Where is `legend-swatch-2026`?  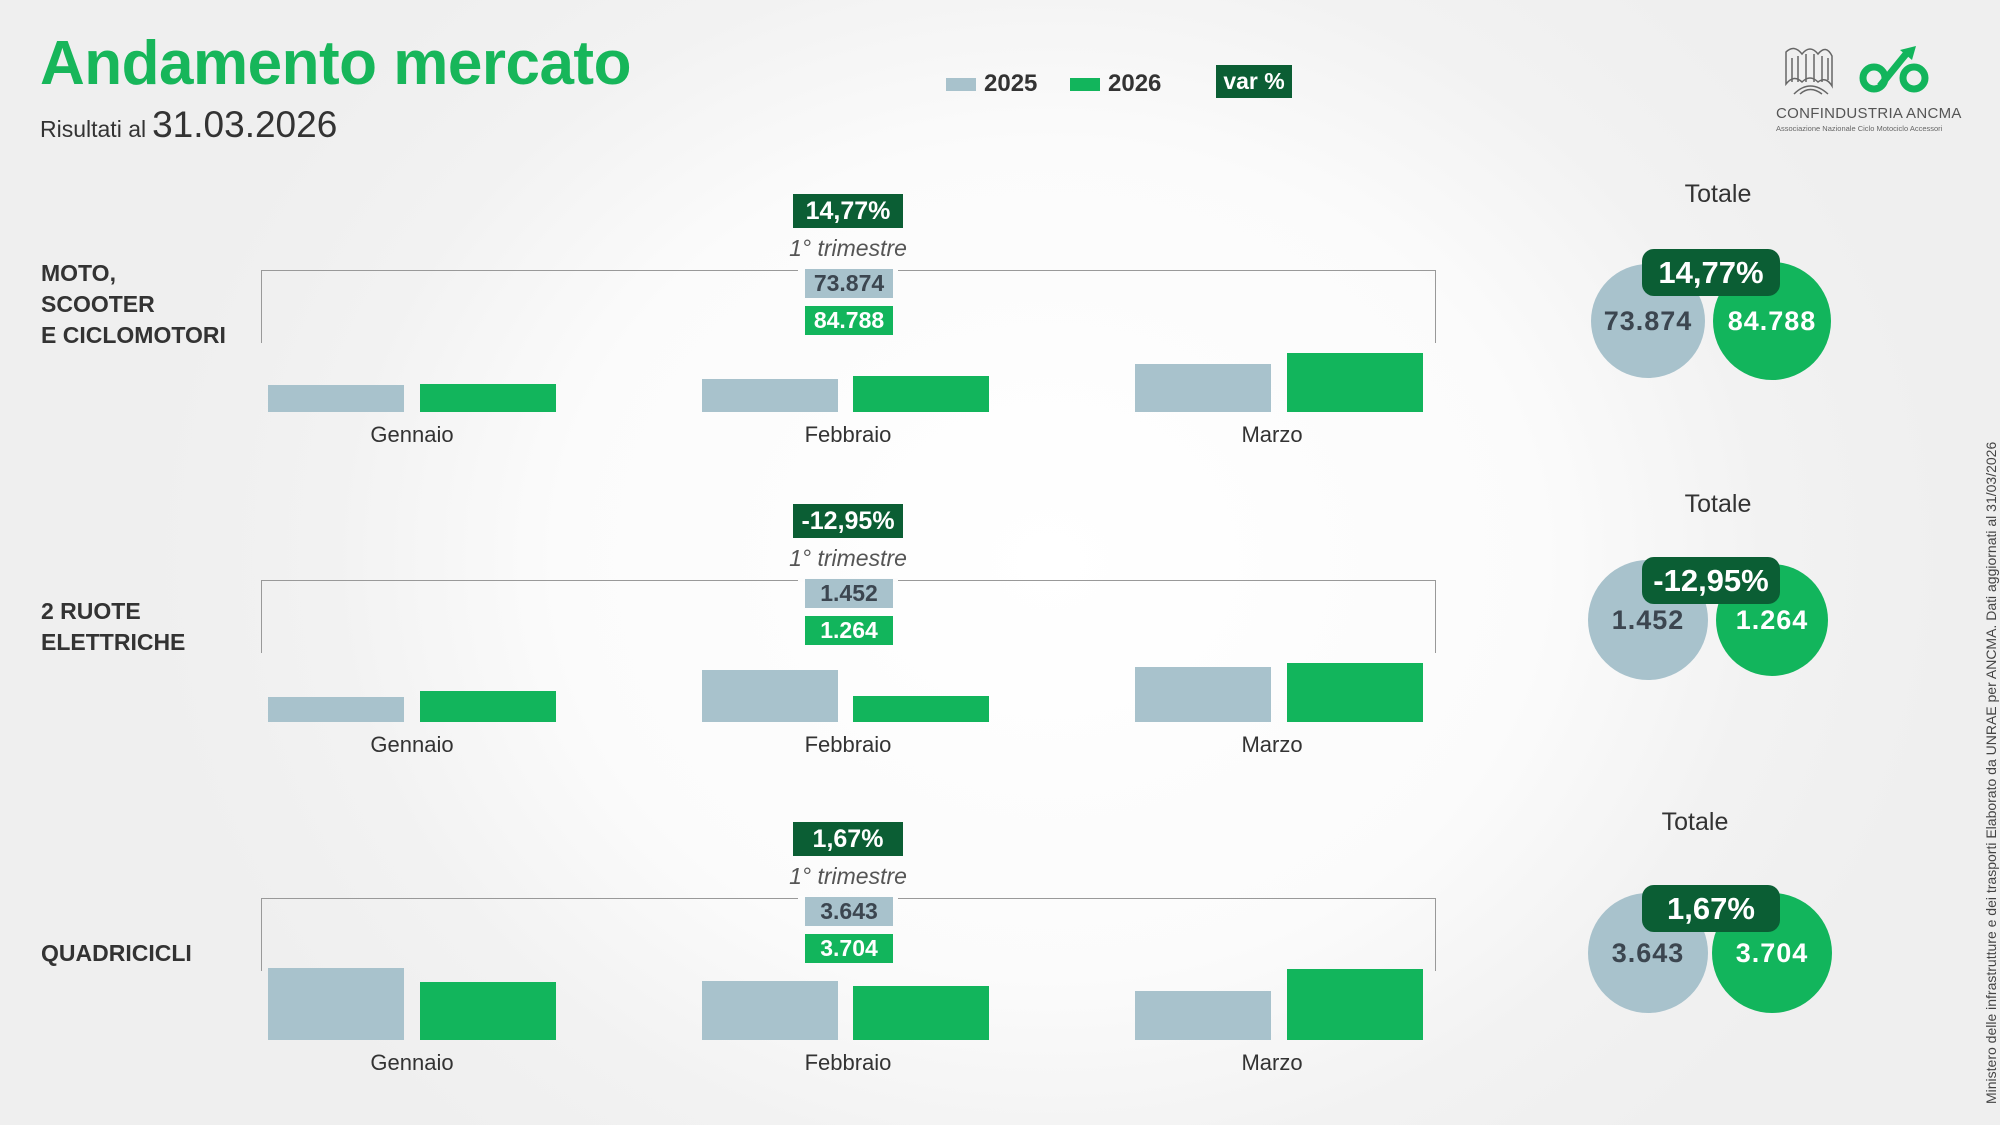
legend-swatch-2026 is located at coordinates (1085, 84).